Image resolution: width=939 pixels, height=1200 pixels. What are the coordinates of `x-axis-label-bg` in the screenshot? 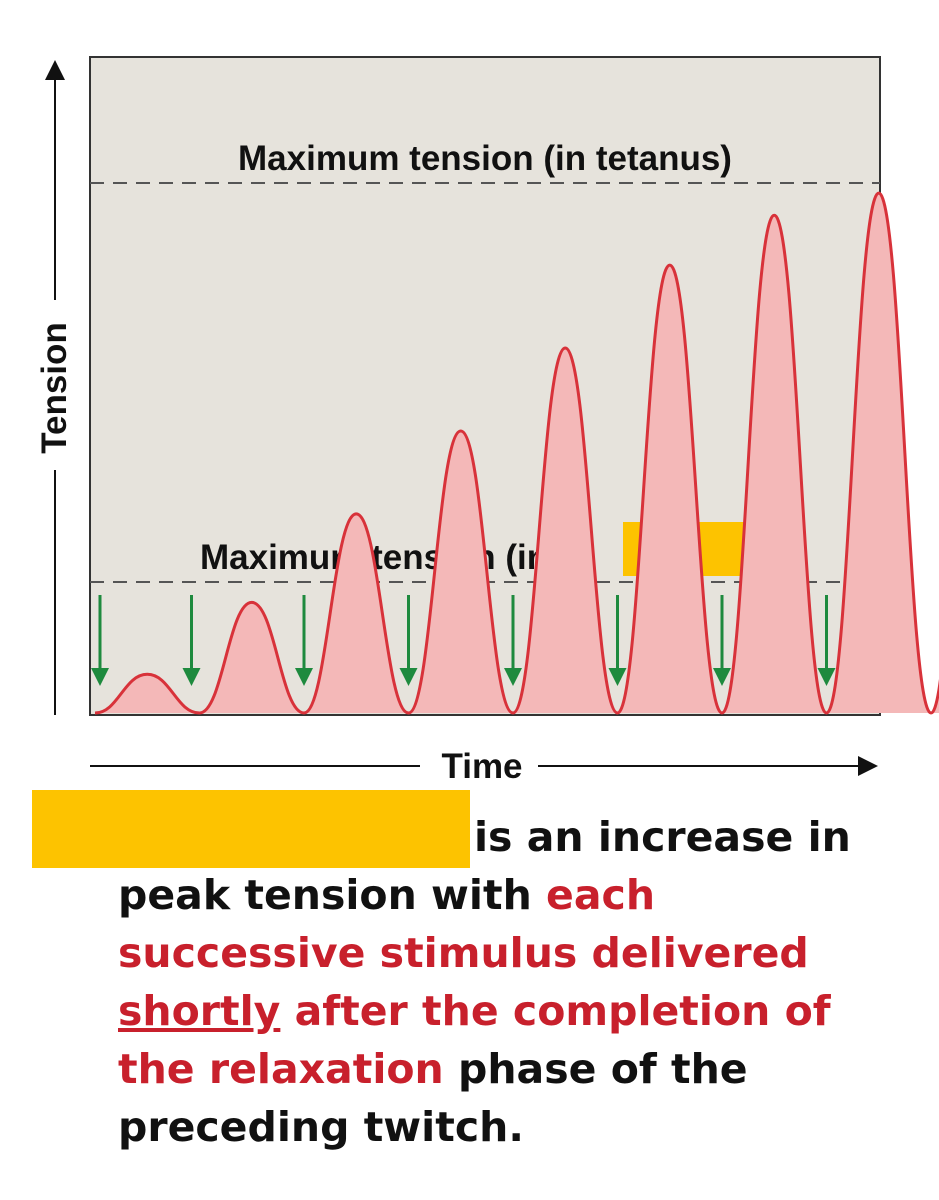 It's located at (479, 765).